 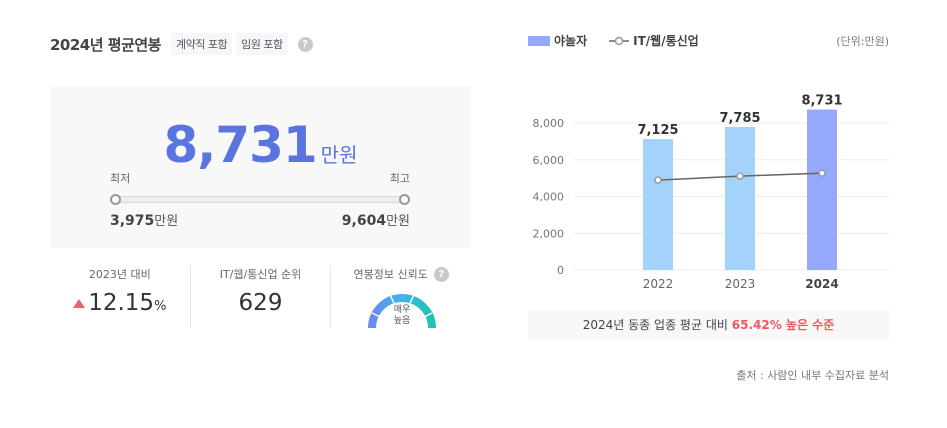 I want to click on source-note: 출처 : 사람인 내부 수집자료 분석, so click(x=812, y=375).